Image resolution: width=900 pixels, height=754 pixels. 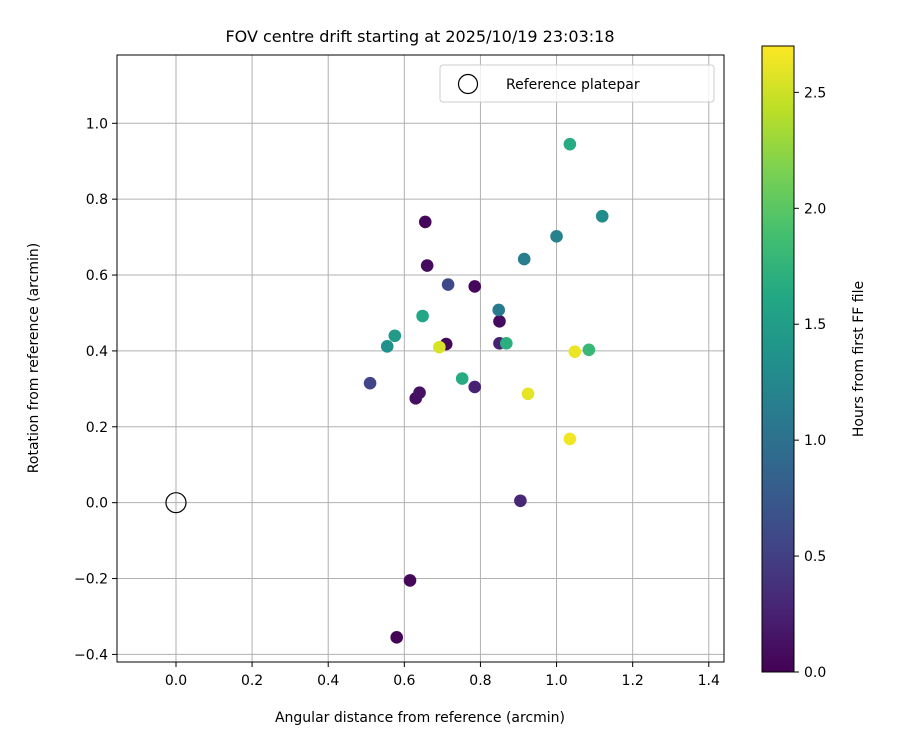 I want to click on y-tick-label: −0.4, so click(x=91, y=655).